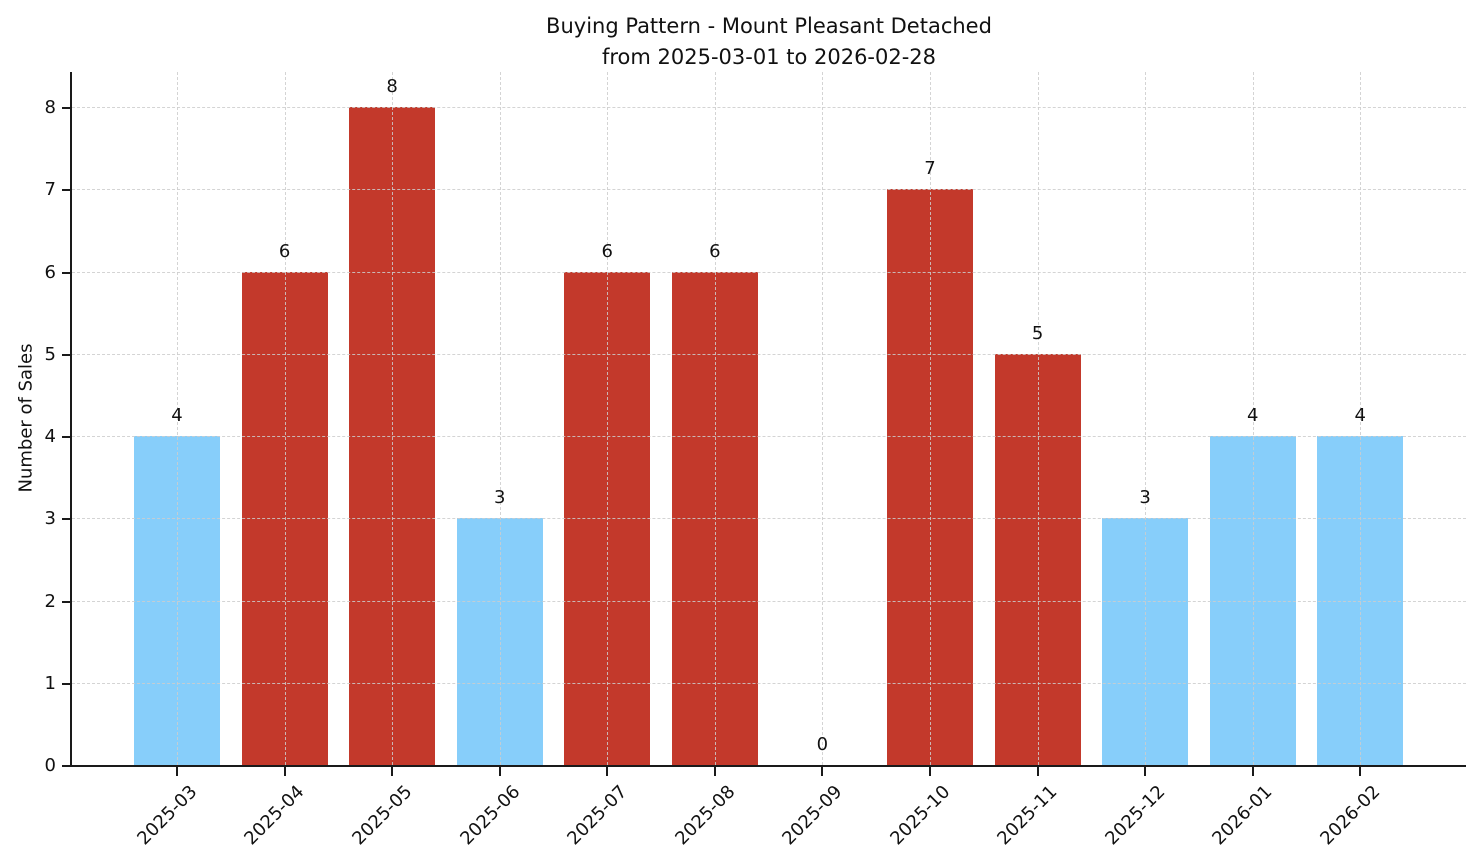  What do you see at coordinates (489, 815) in the screenshot?
I see `x-tick-label: 2025-06` at bounding box center [489, 815].